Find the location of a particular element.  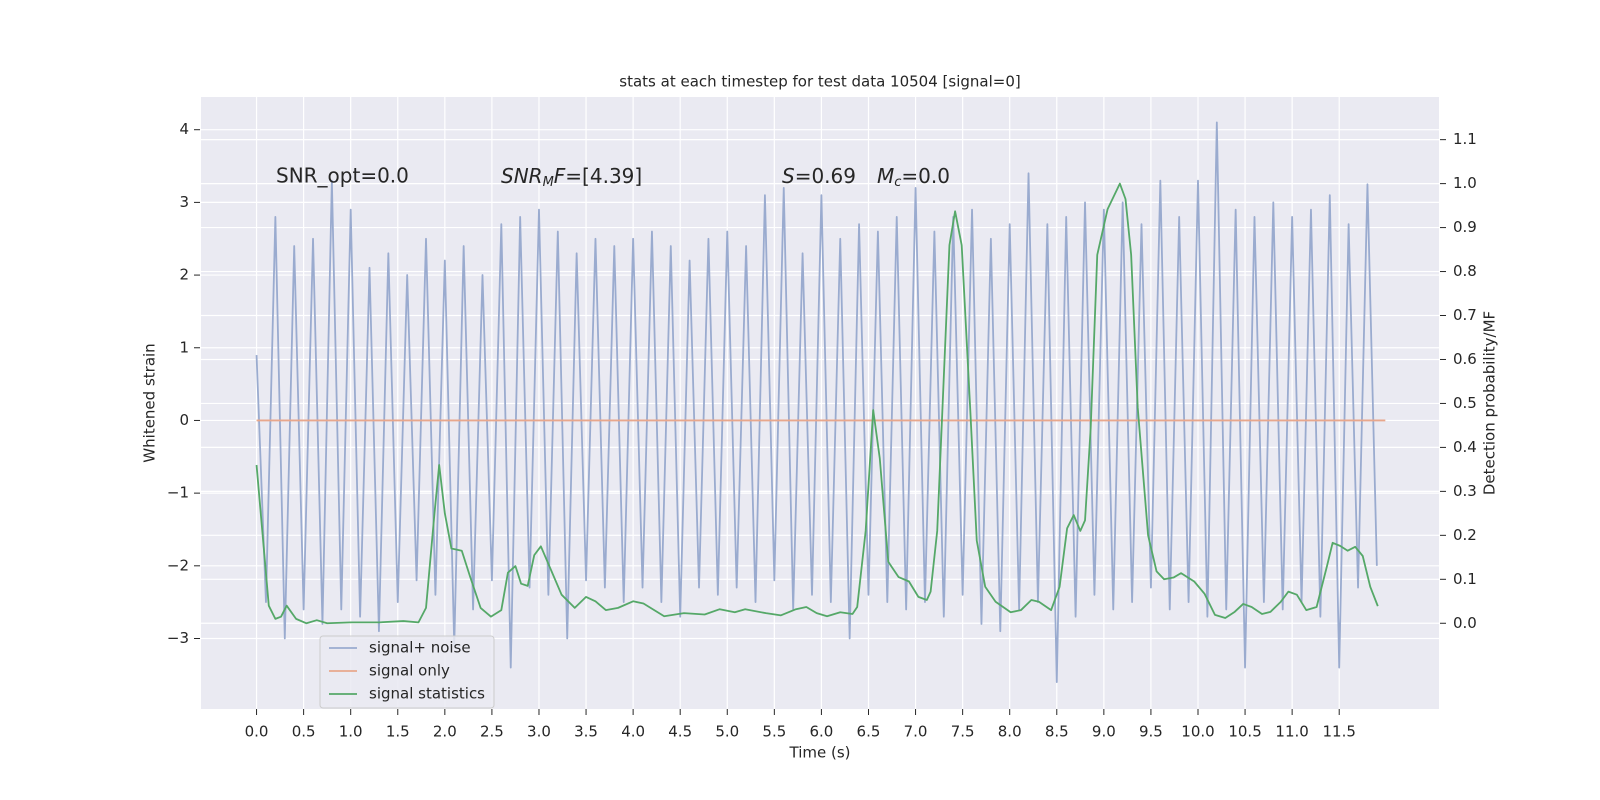

x-tick-label: 3.0 is located at coordinates (539, 732).